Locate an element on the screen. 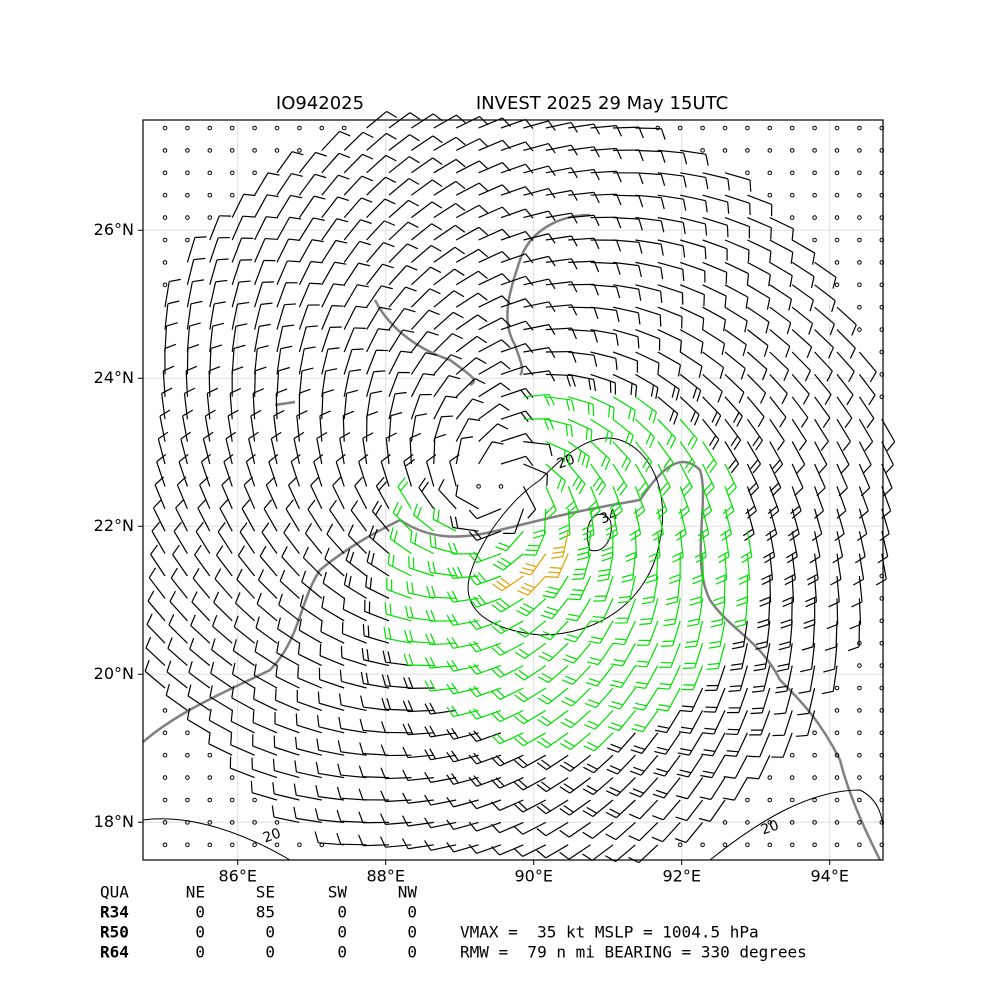 The height and width of the screenshot is (1000, 1000). y-tick-label: 20°N is located at coordinates (114, 673).